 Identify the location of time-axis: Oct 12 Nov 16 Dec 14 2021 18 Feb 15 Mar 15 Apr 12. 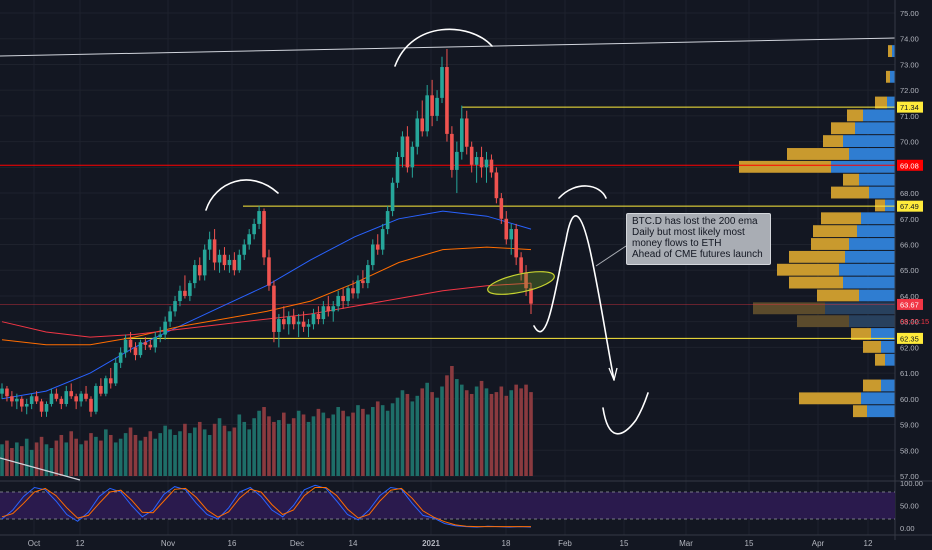
(466, 541).